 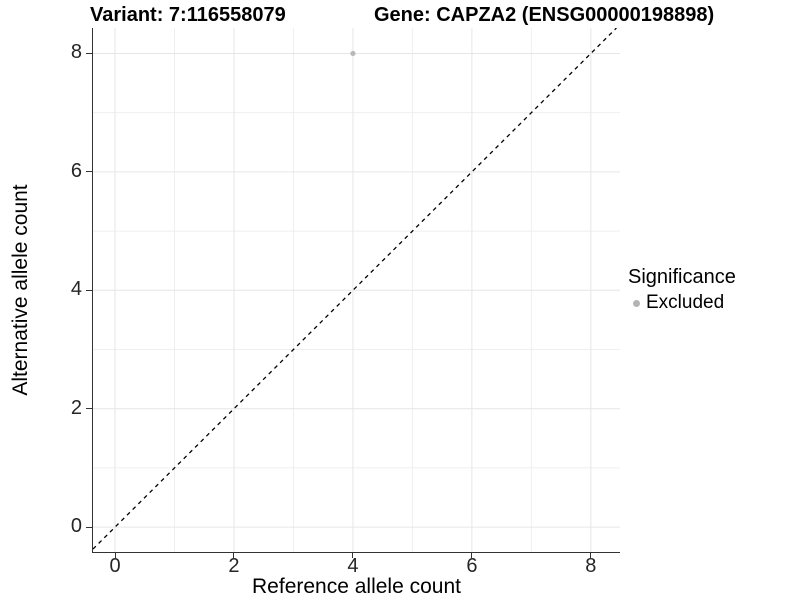 I want to click on y-tick-label: 6, so click(x=76, y=170).